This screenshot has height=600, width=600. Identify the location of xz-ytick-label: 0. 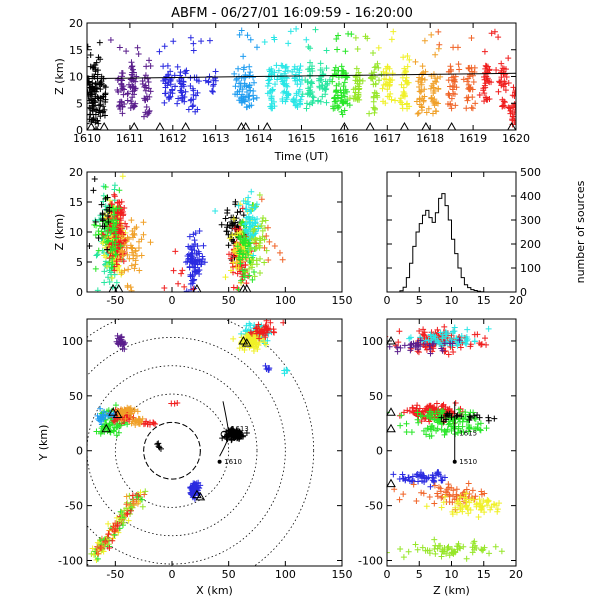
(79, 292).